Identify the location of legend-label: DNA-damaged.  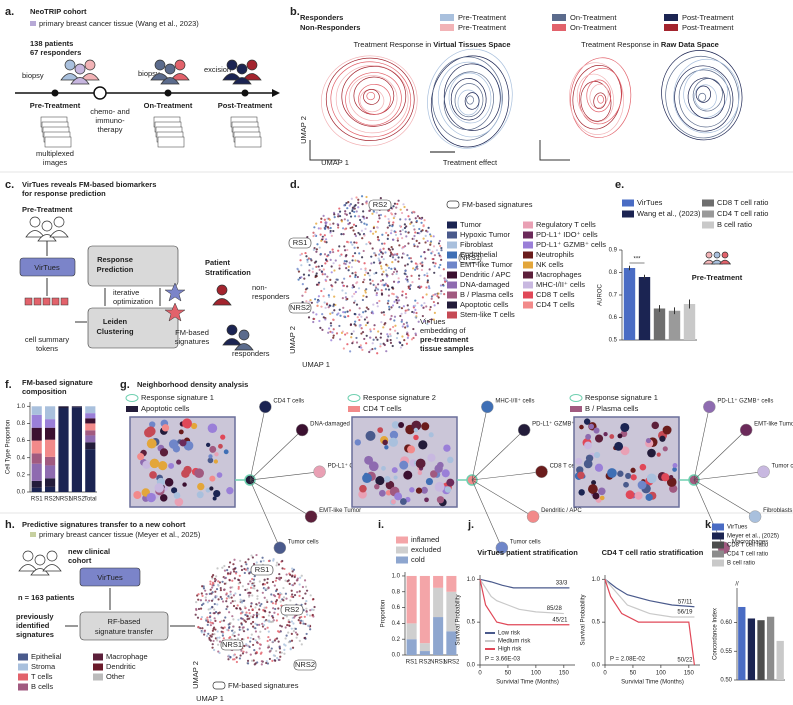
(485, 284).